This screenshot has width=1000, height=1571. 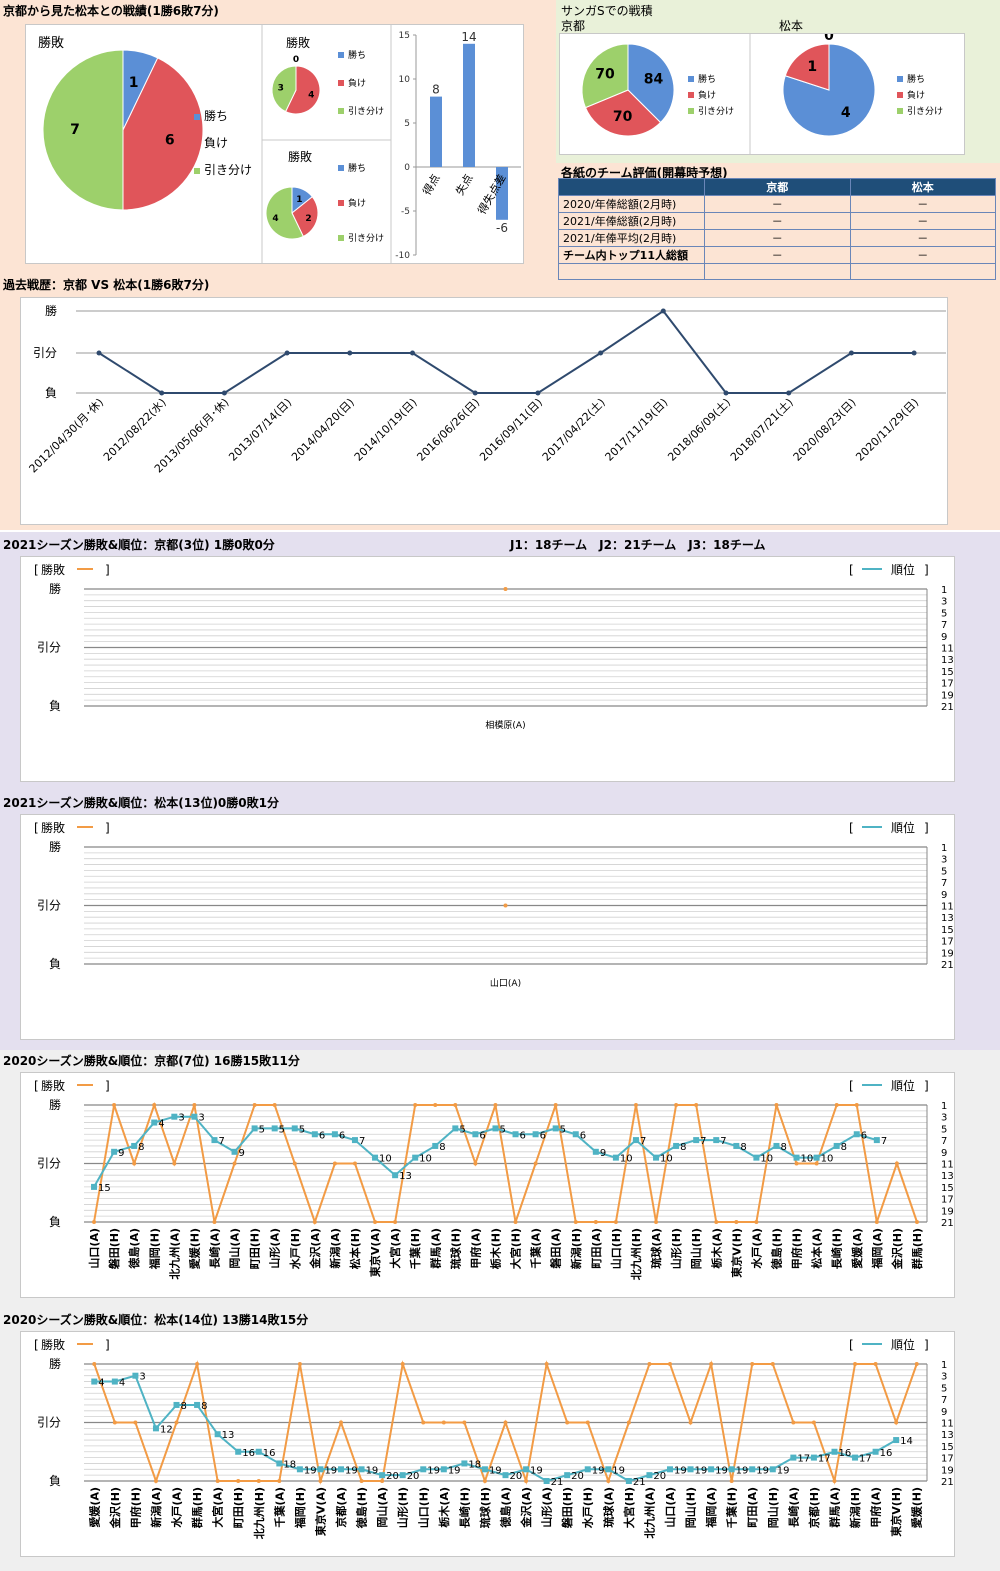 I want to click on history-date-label: 2020/11/29(日), so click(x=887, y=430).